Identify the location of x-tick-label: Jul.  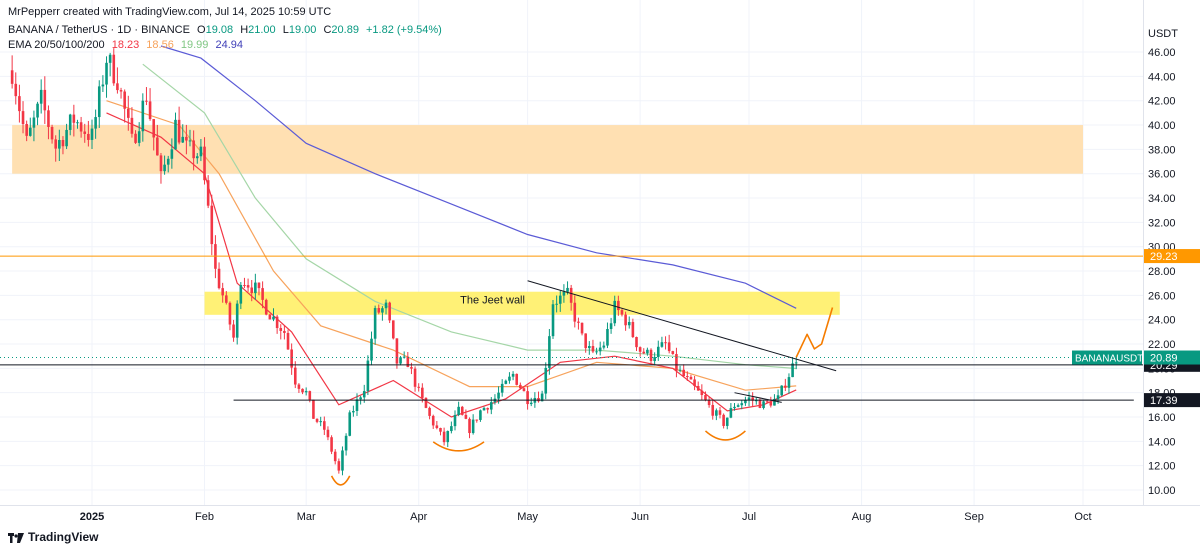
(749, 517).